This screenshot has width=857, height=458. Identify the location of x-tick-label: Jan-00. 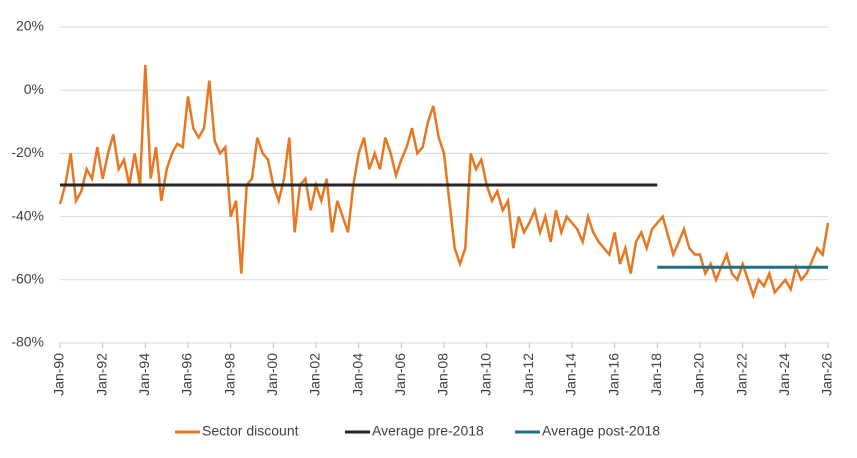
(272, 374).